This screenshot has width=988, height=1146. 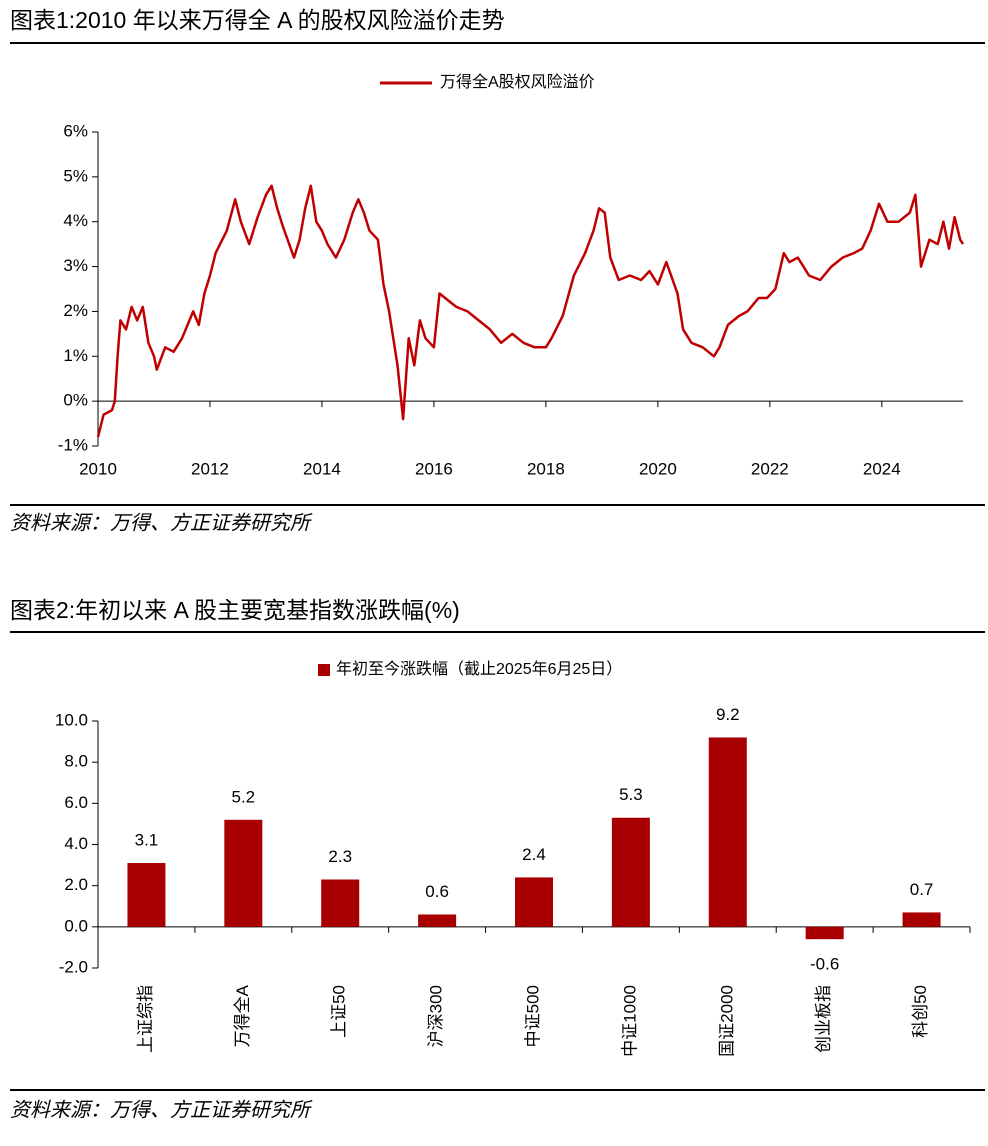 What do you see at coordinates (75, 310) in the screenshot?
I see `y-tick-label: 2%` at bounding box center [75, 310].